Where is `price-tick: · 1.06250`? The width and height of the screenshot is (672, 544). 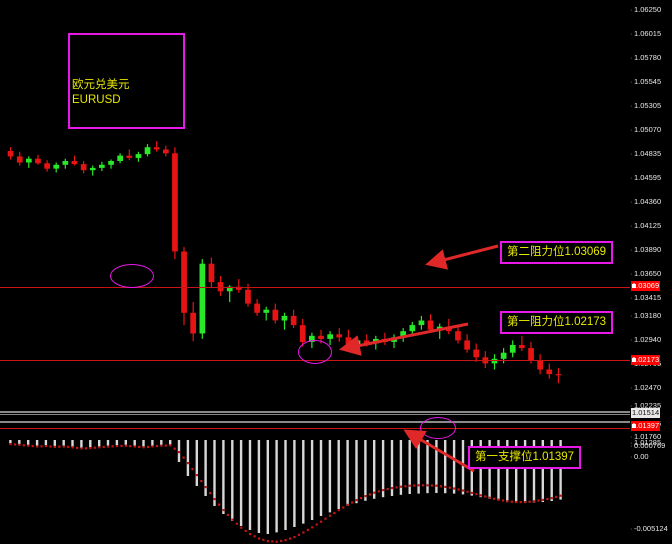
price-tick: · 1.06250 is located at coordinates (651, 10).